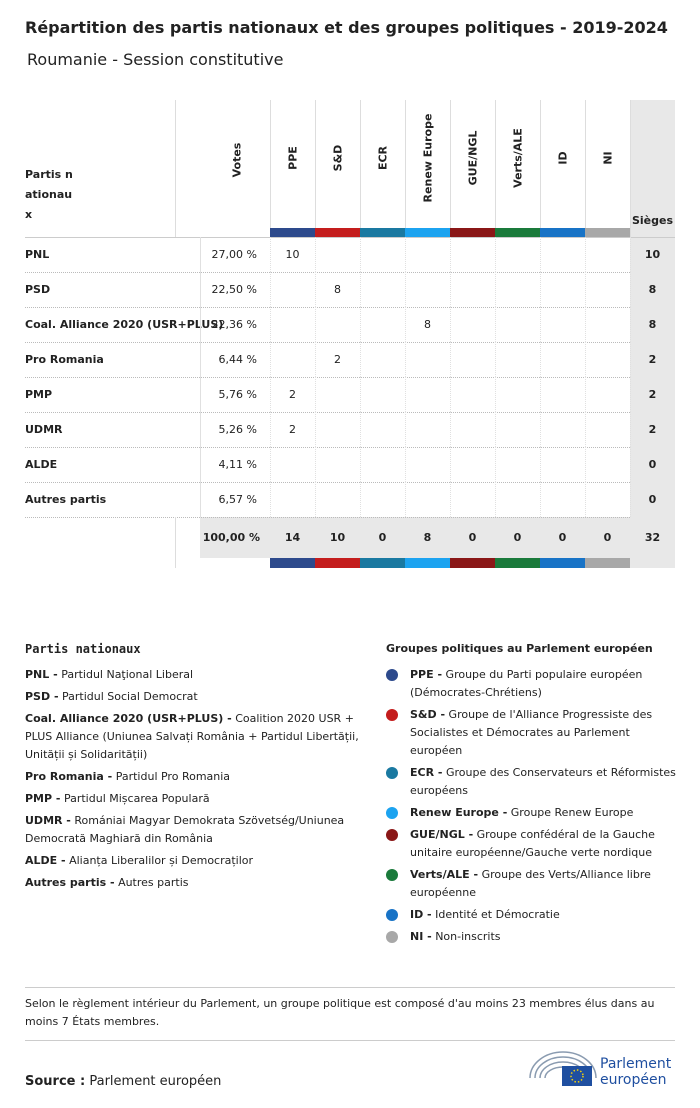 The height and width of the screenshot is (1108, 700). What do you see at coordinates (45, 860) in the screenshot?
I see `legend-abbr: ALDE -` at bounding box center [45, 860].